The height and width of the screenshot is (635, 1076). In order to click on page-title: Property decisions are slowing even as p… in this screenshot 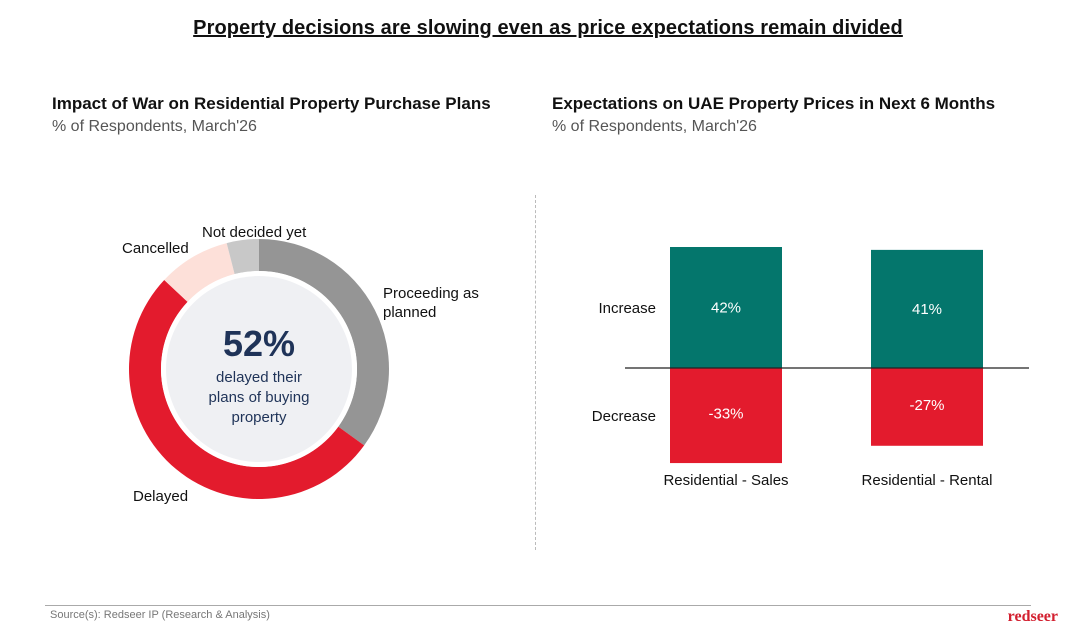, I will do `click(548, 28)`.